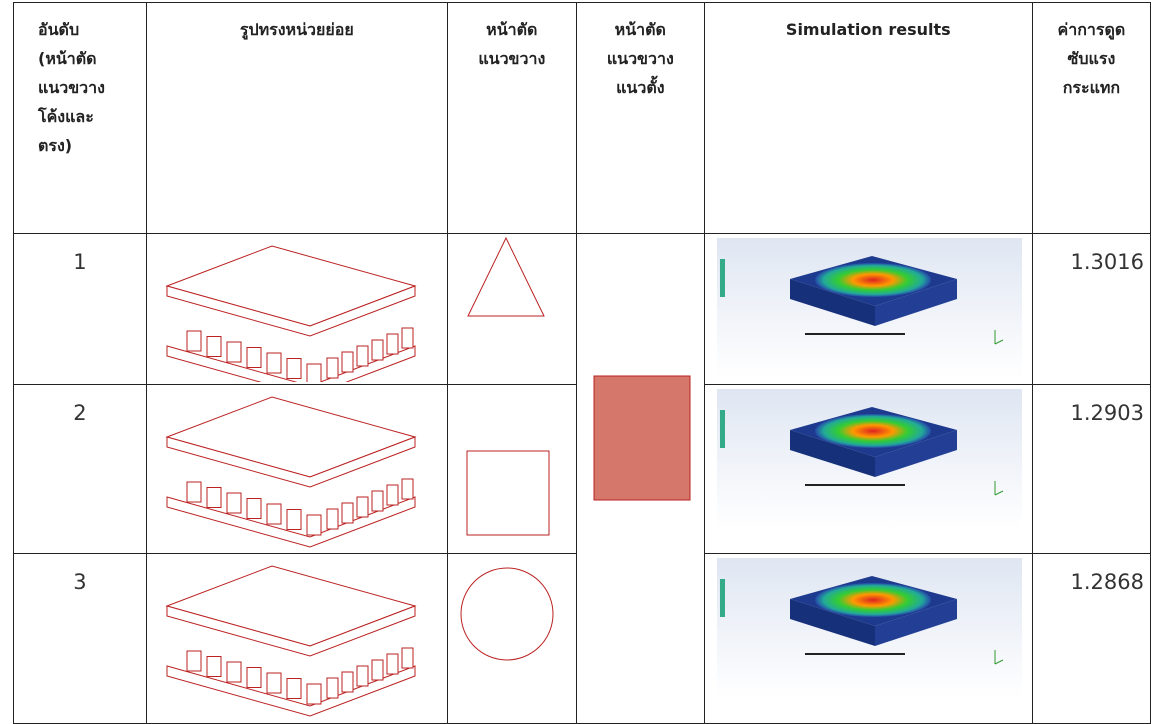 This screenshot has width=1151, height=724. I want to click on rectangle, so click(642, 438).